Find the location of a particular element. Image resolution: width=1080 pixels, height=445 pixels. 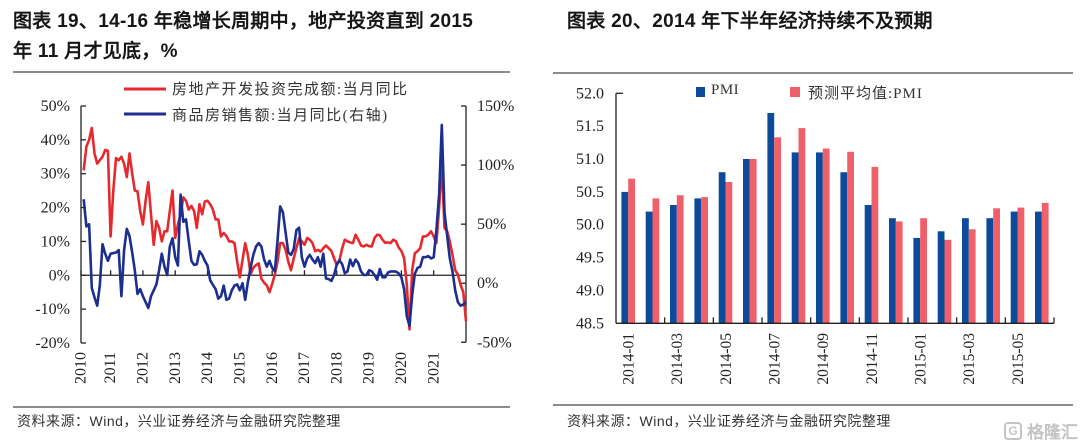

bar-x-tick-label: 2014-07 is located at coordinates (775, 359).